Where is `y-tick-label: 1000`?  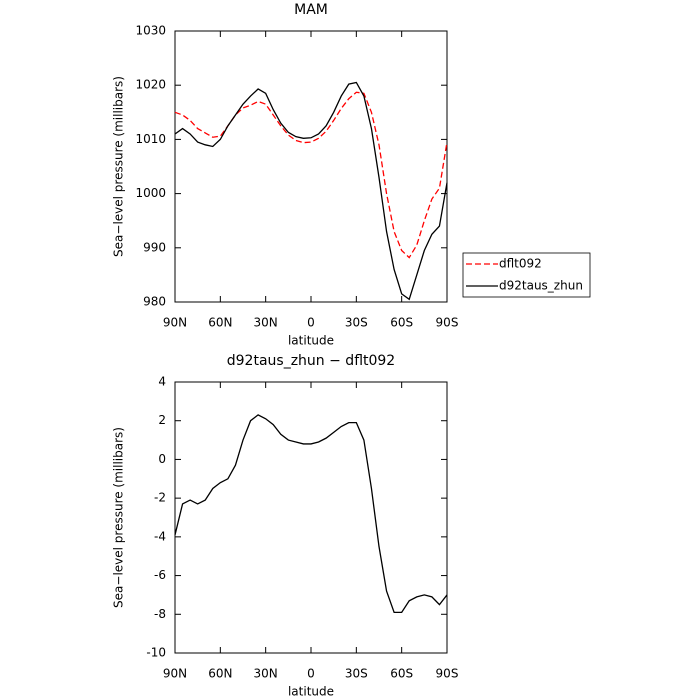
y-tick-label: 1000 is located at coordinates (150, 193).